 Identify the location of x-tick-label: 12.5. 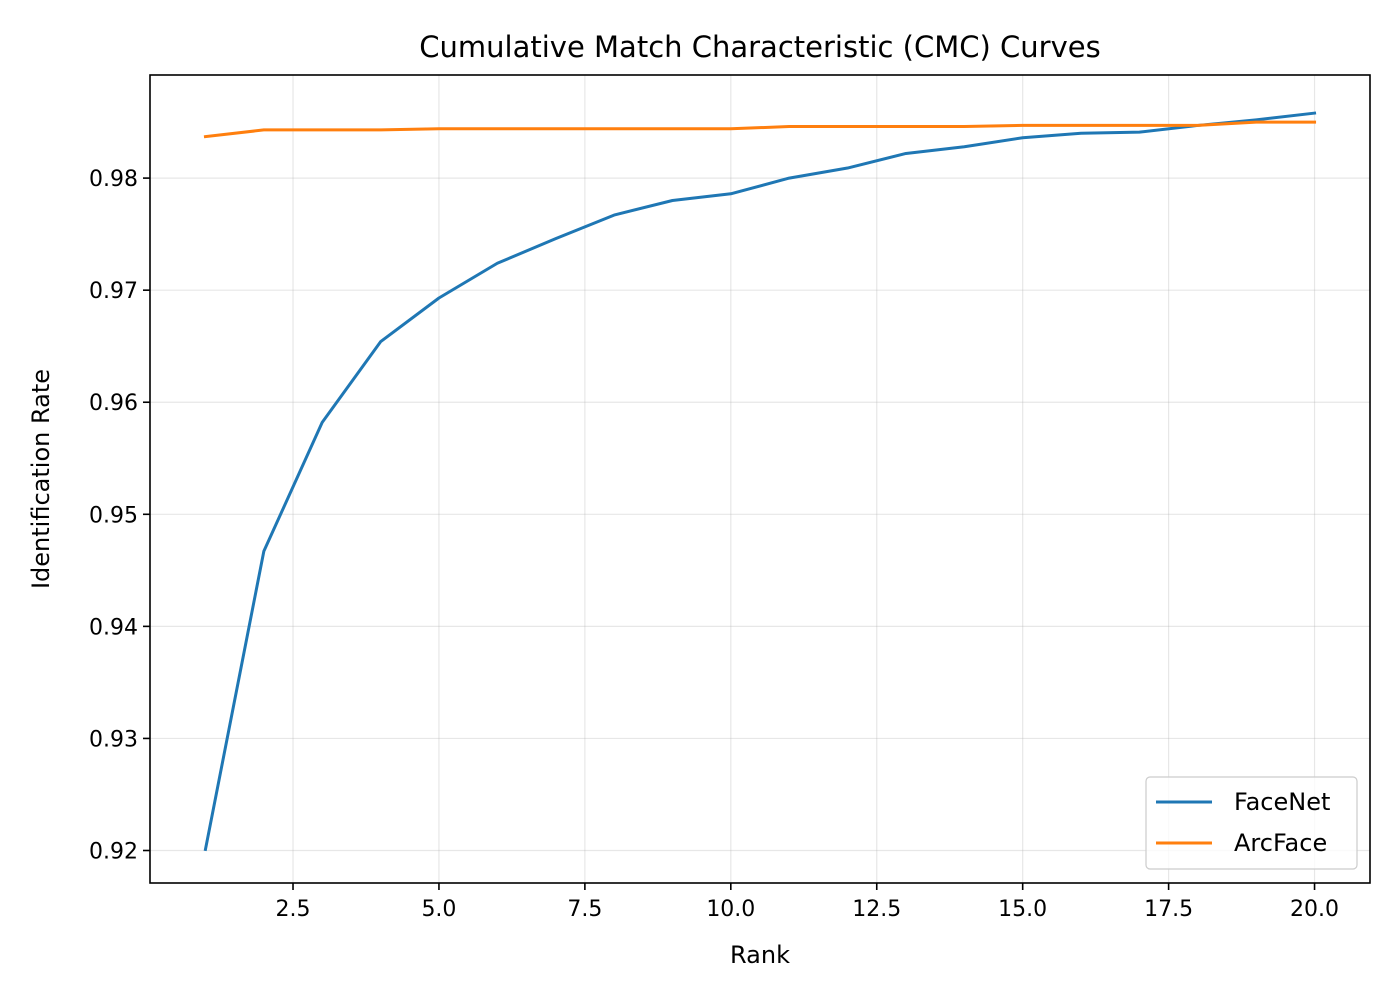
(876, 909).